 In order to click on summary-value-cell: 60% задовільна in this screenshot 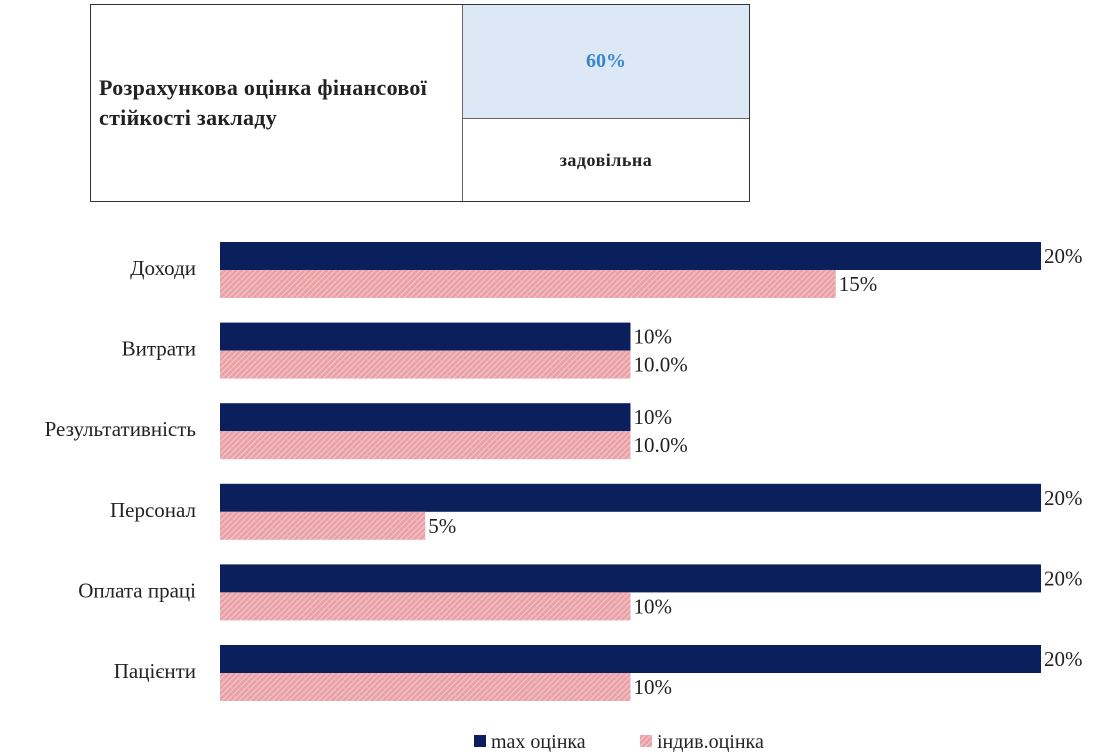, I will do `click(606, 103)`.